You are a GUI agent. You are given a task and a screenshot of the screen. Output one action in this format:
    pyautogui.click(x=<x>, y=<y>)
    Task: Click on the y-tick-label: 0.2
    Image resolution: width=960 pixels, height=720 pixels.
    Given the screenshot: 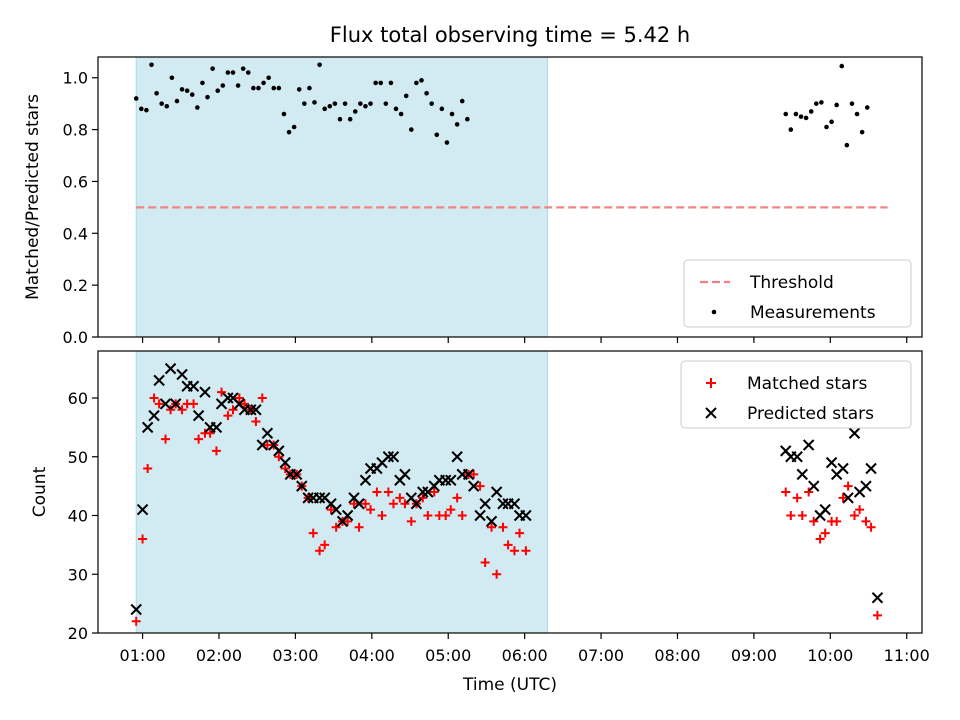 What is the action you would take?
    pyautogui.click(x=75, y=285)
    